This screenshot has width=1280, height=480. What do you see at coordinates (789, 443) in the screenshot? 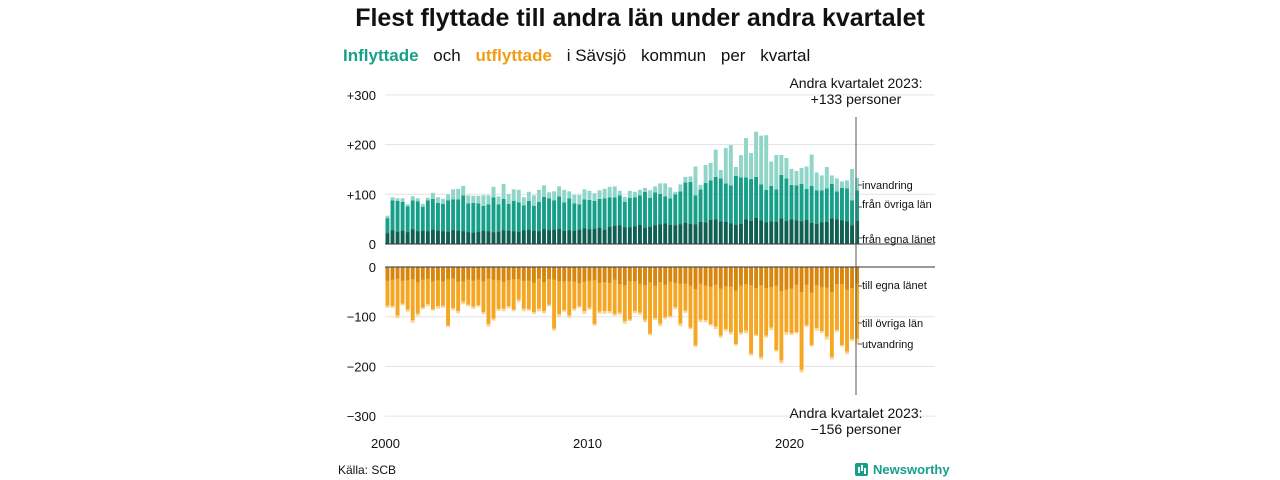
I see `x-tick-label: 2020` at bounding box center [789, 443].